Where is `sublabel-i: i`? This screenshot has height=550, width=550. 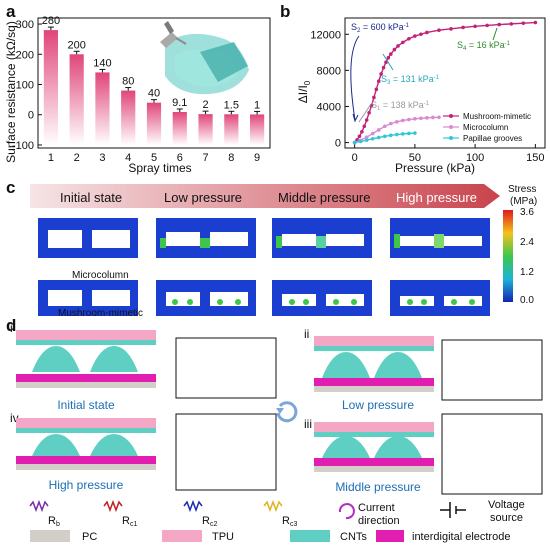
sublabel-i: i is located at coordinates (11, 328).